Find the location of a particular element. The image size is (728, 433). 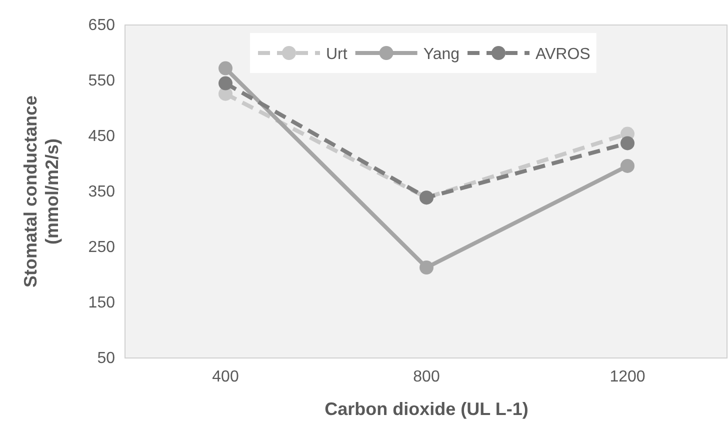

x-tick-label: 400 is located at coordinates (225, 377).